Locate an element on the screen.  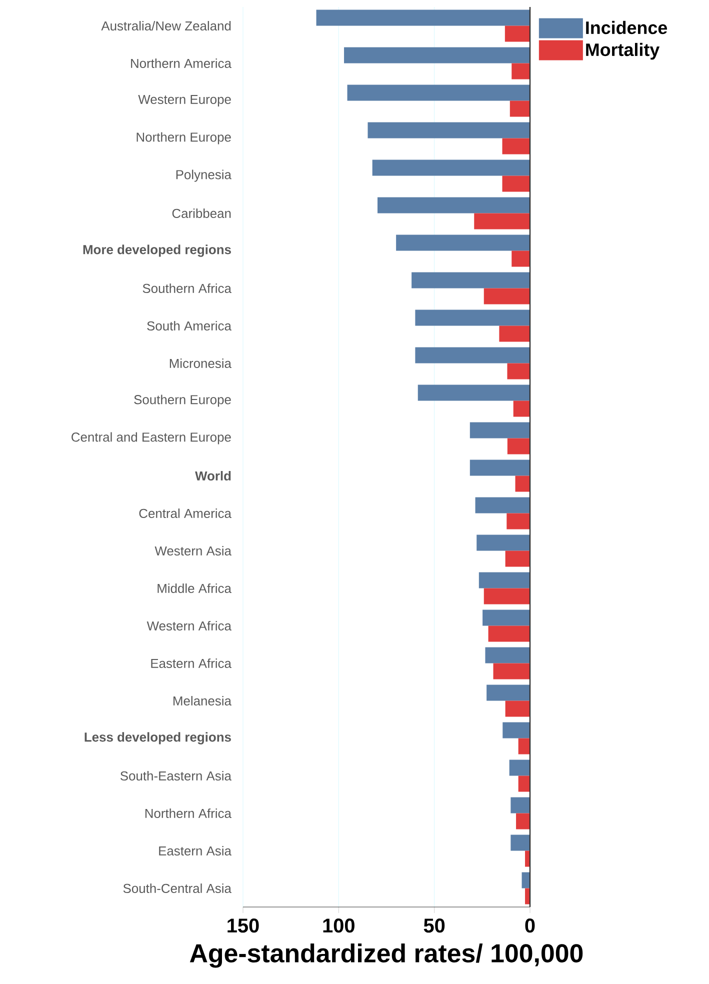
y-tick-label: More developed regions is located at coordinates (157, 250).